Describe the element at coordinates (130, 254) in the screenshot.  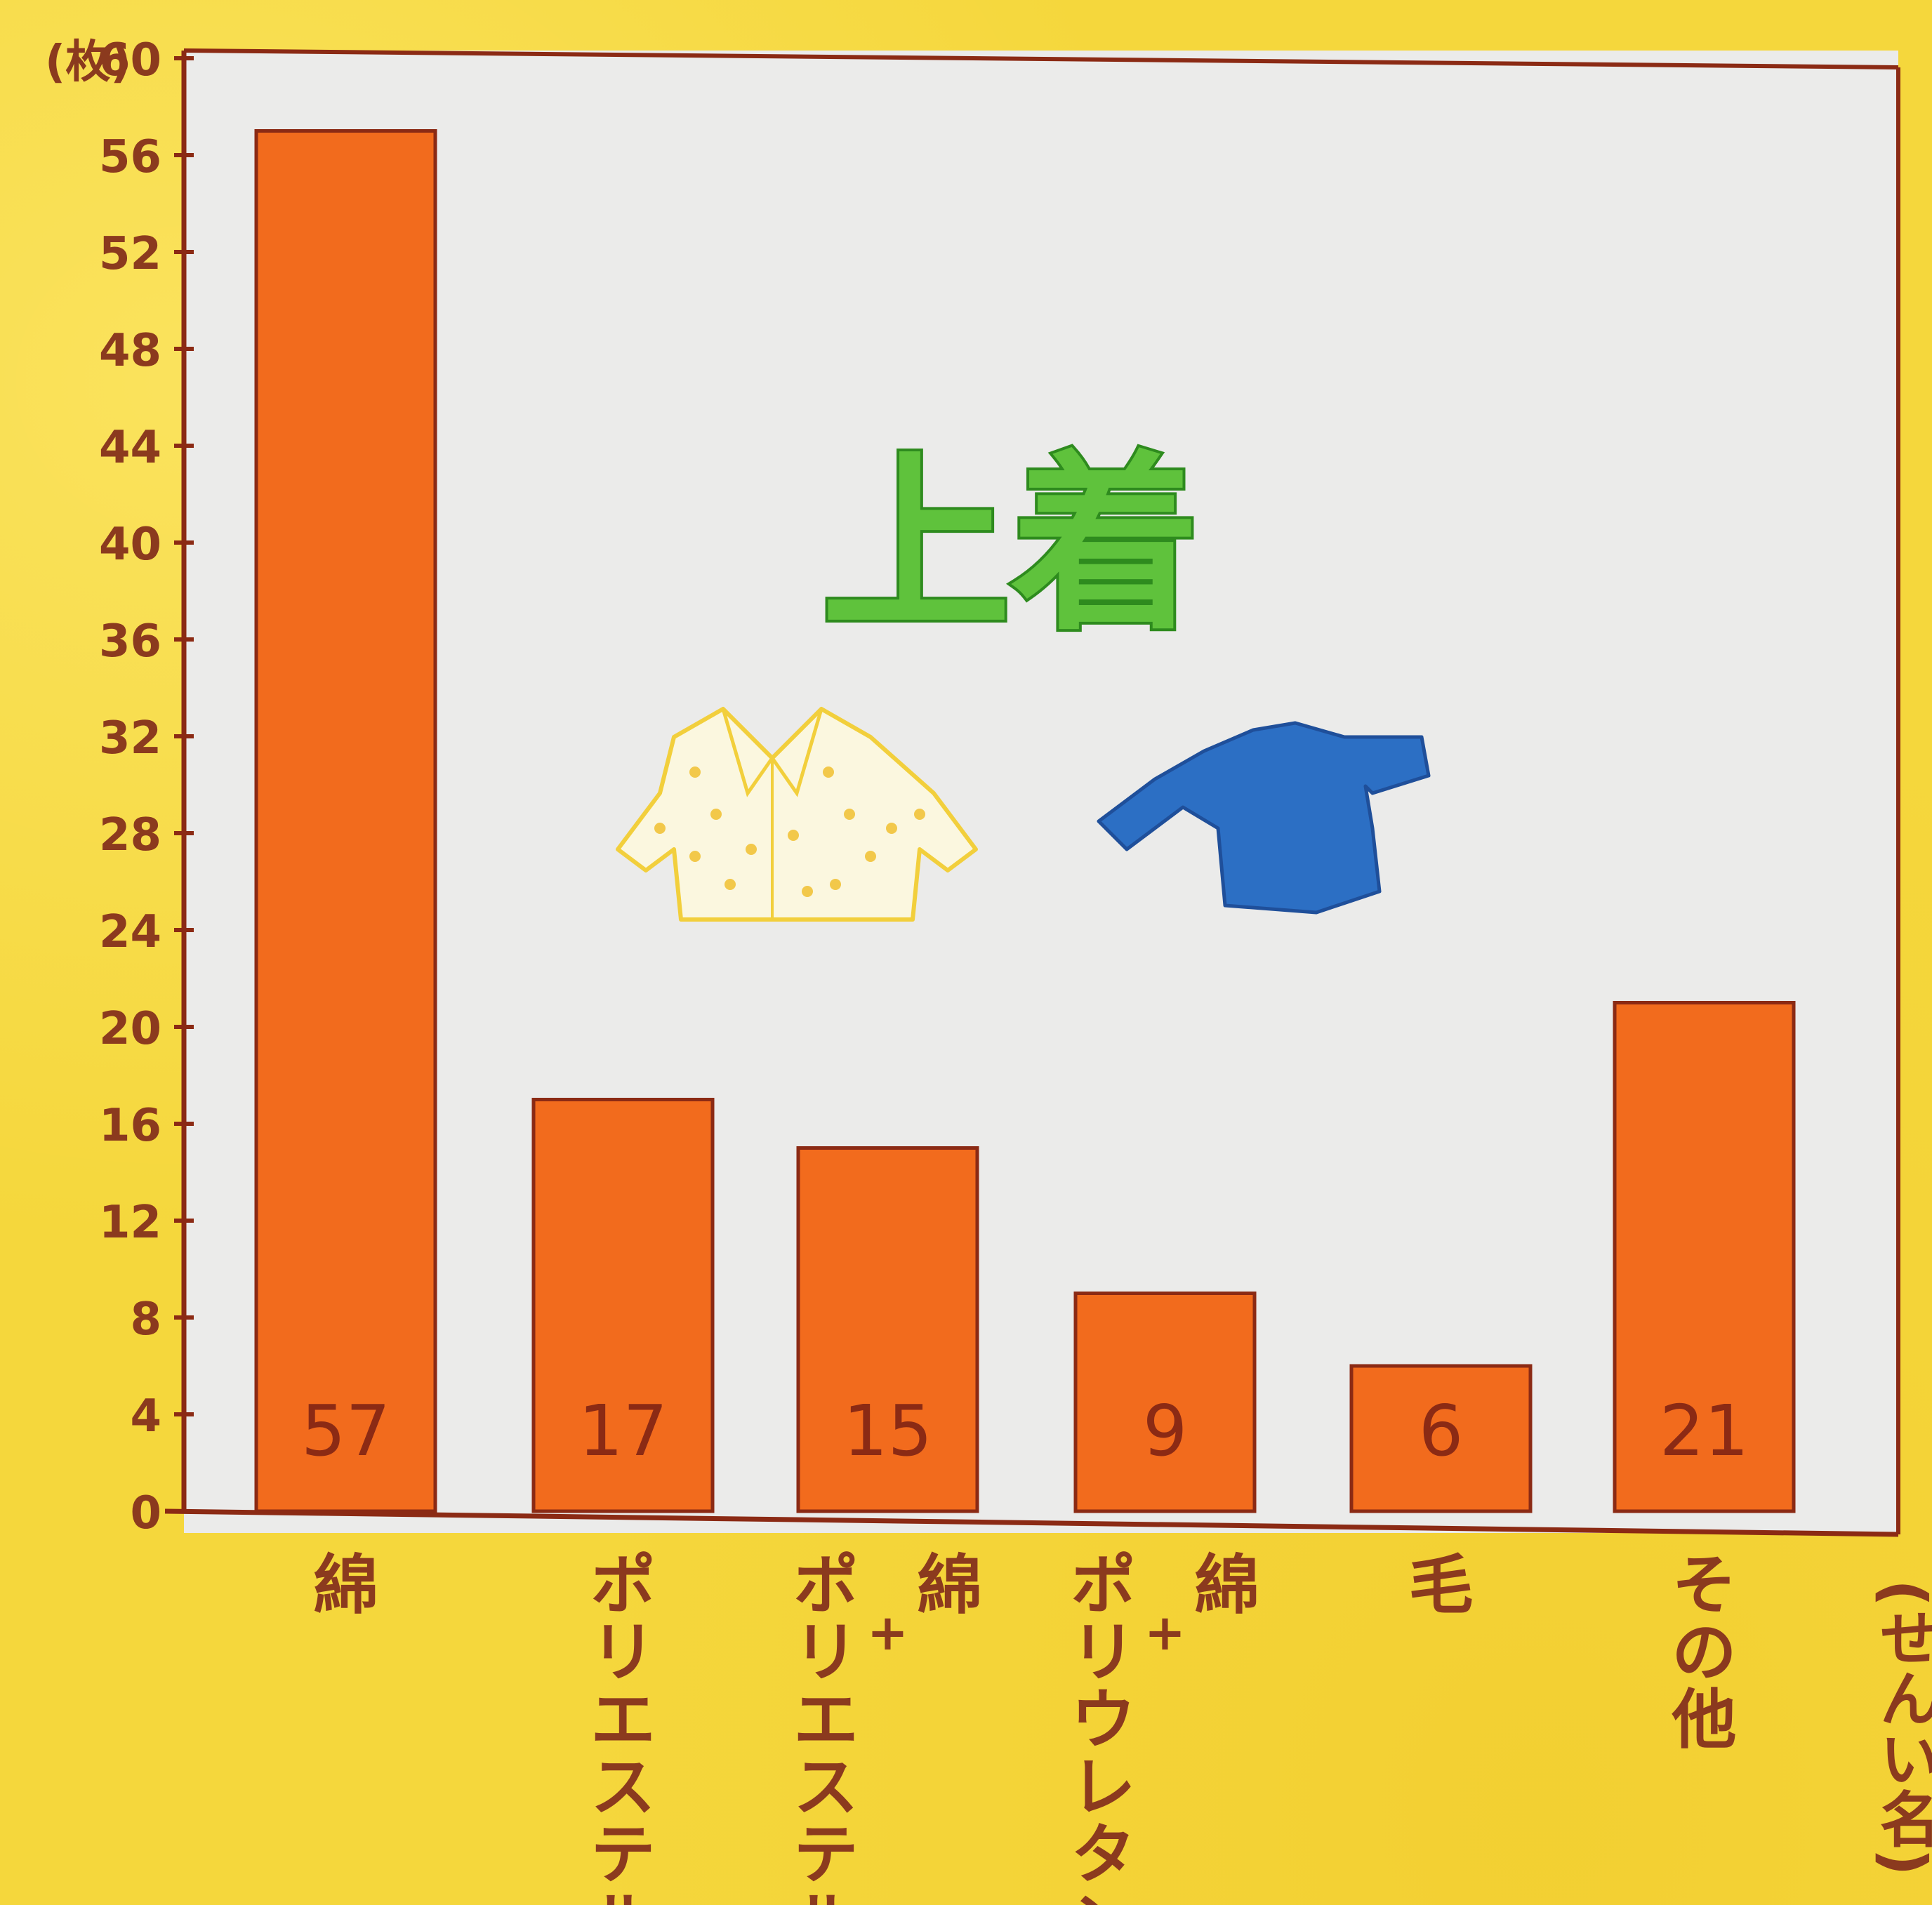
I see `y-tick-label: 52` at that location.